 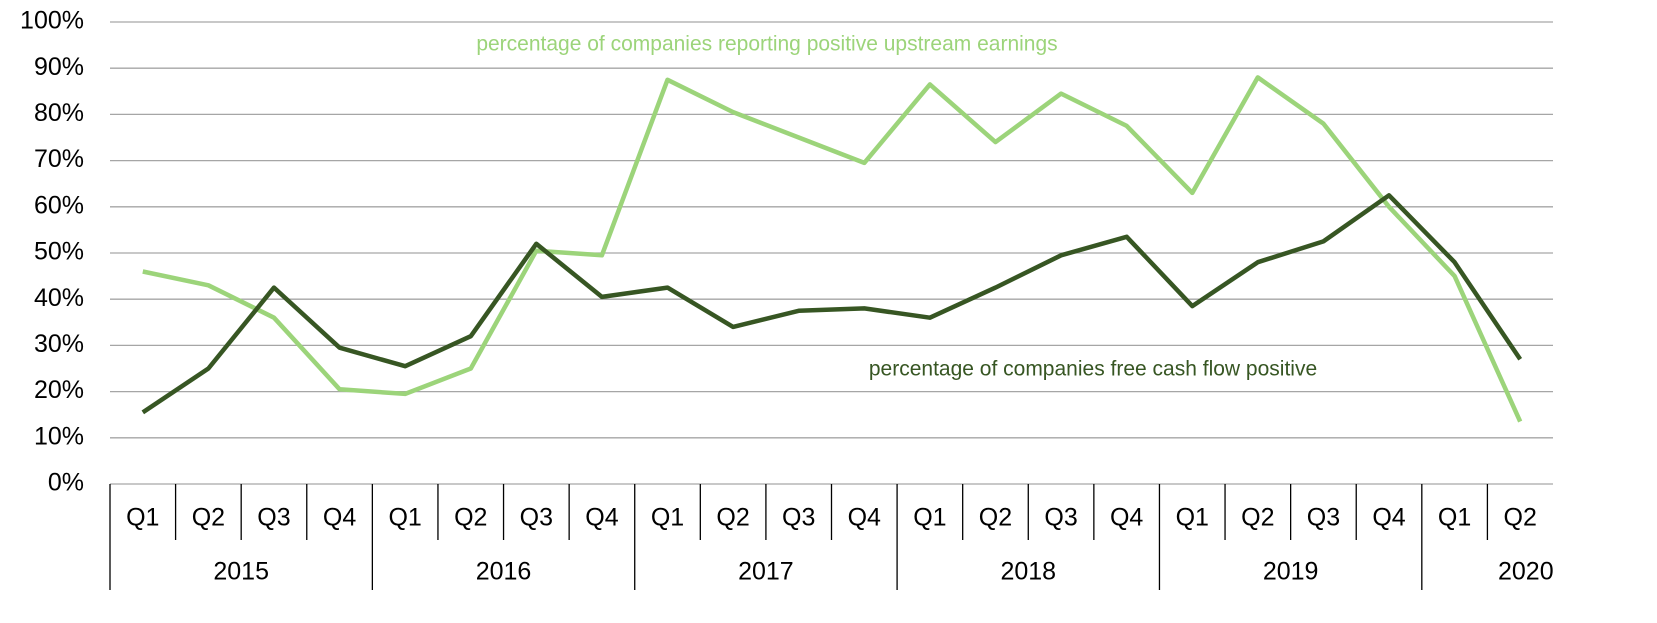 I want to click on y-tick-label: 100%, so click(x=52, y=21).